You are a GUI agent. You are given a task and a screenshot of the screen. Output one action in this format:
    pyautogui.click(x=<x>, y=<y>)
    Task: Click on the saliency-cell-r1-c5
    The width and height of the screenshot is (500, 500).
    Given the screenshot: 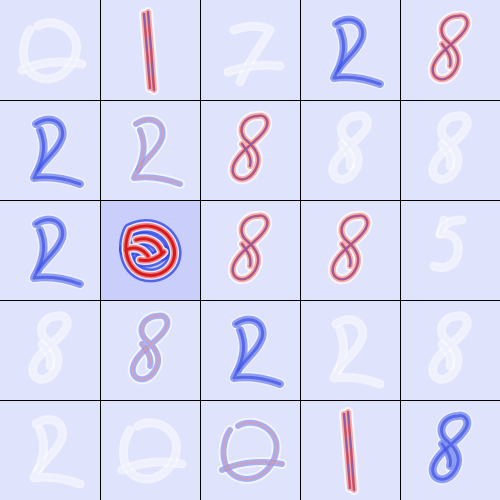 What is the action you would take?
    pyautogui.click(x=450, y=50)
    